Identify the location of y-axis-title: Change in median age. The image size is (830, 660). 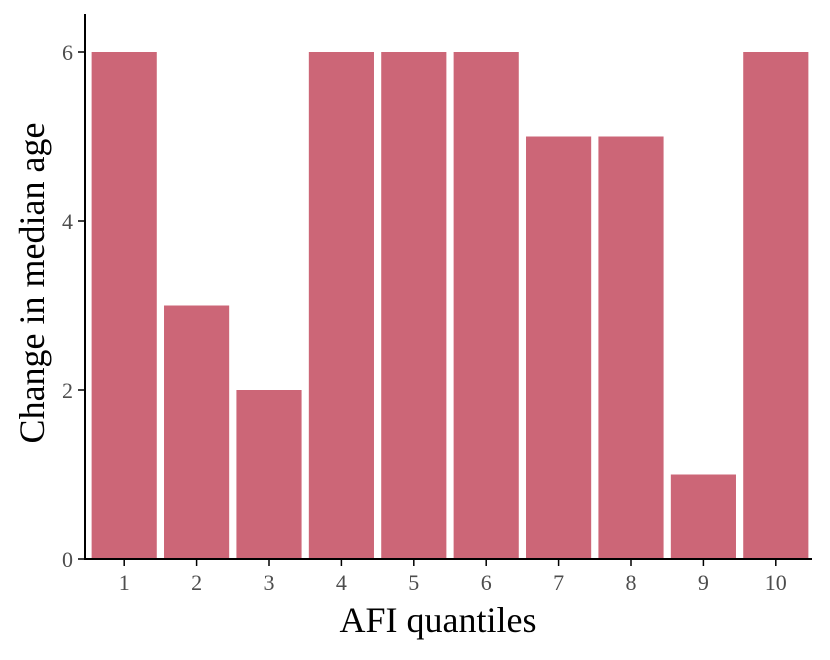
(32, 283).